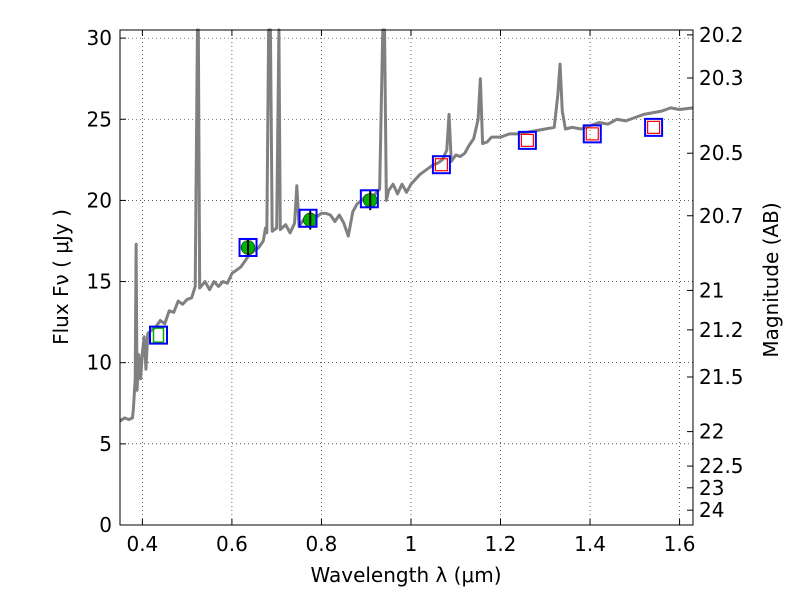  What do you see at coordinates (232, 544) in the screenshot?
I see `x-tick-label: 0.6` at bounding box center [232, 544].